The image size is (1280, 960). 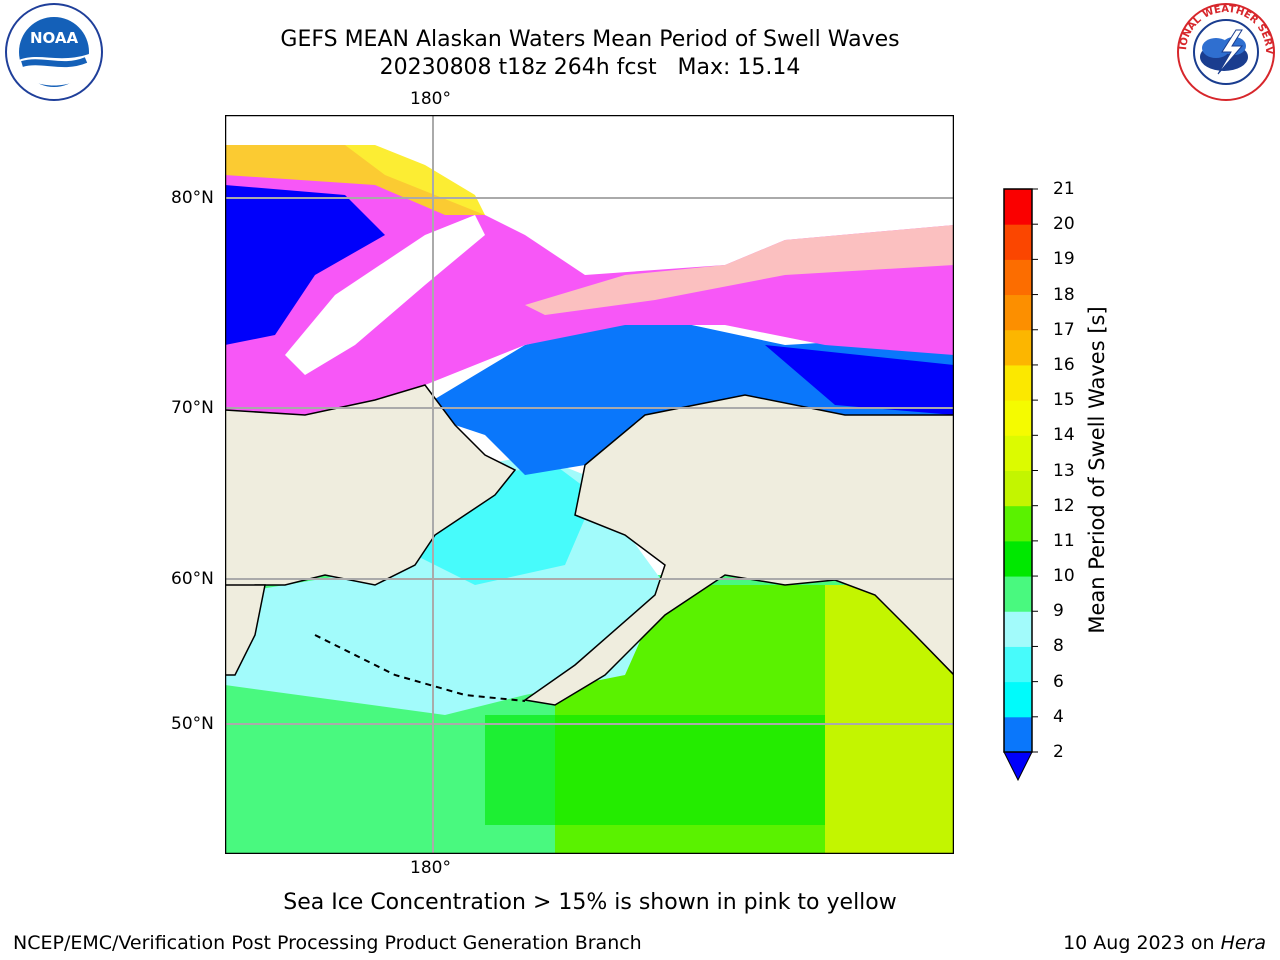 What do you see at coordinates (1064, 259) in the screenshot?
I see `colorbar-tick-label: 19` at bounding box center [1064, 259].